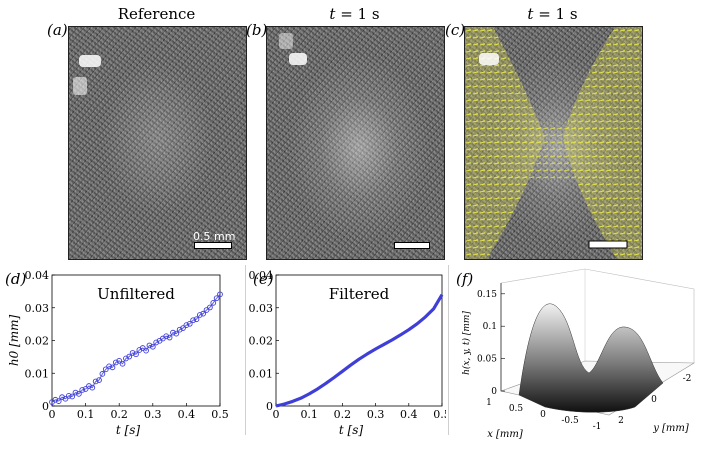  Describe the element at coordinates (487, 295) in the screenshot. I see `z-tick-label: 0.15` at that location.